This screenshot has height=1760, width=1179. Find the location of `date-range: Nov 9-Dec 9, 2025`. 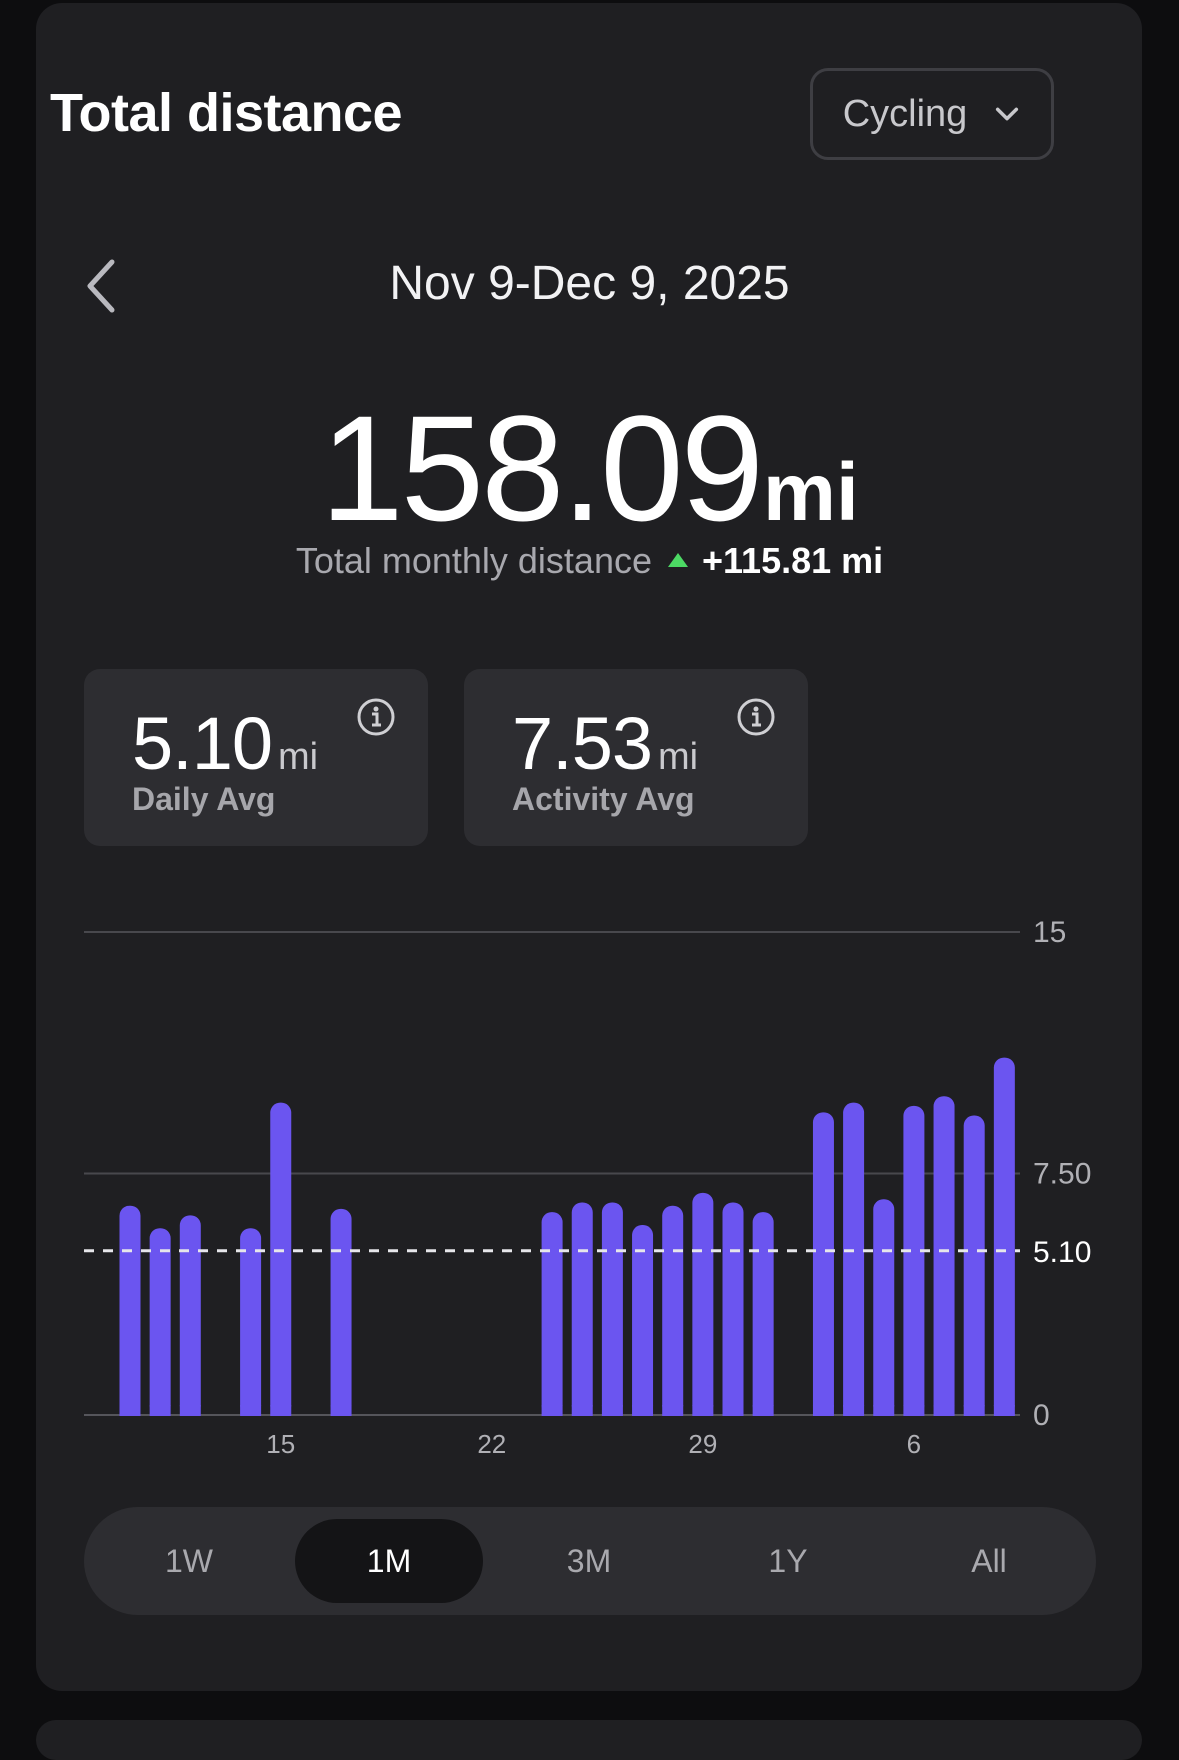

date-range: Nov 9-Dec 9, 2025 is located at coordinates (589, 283).